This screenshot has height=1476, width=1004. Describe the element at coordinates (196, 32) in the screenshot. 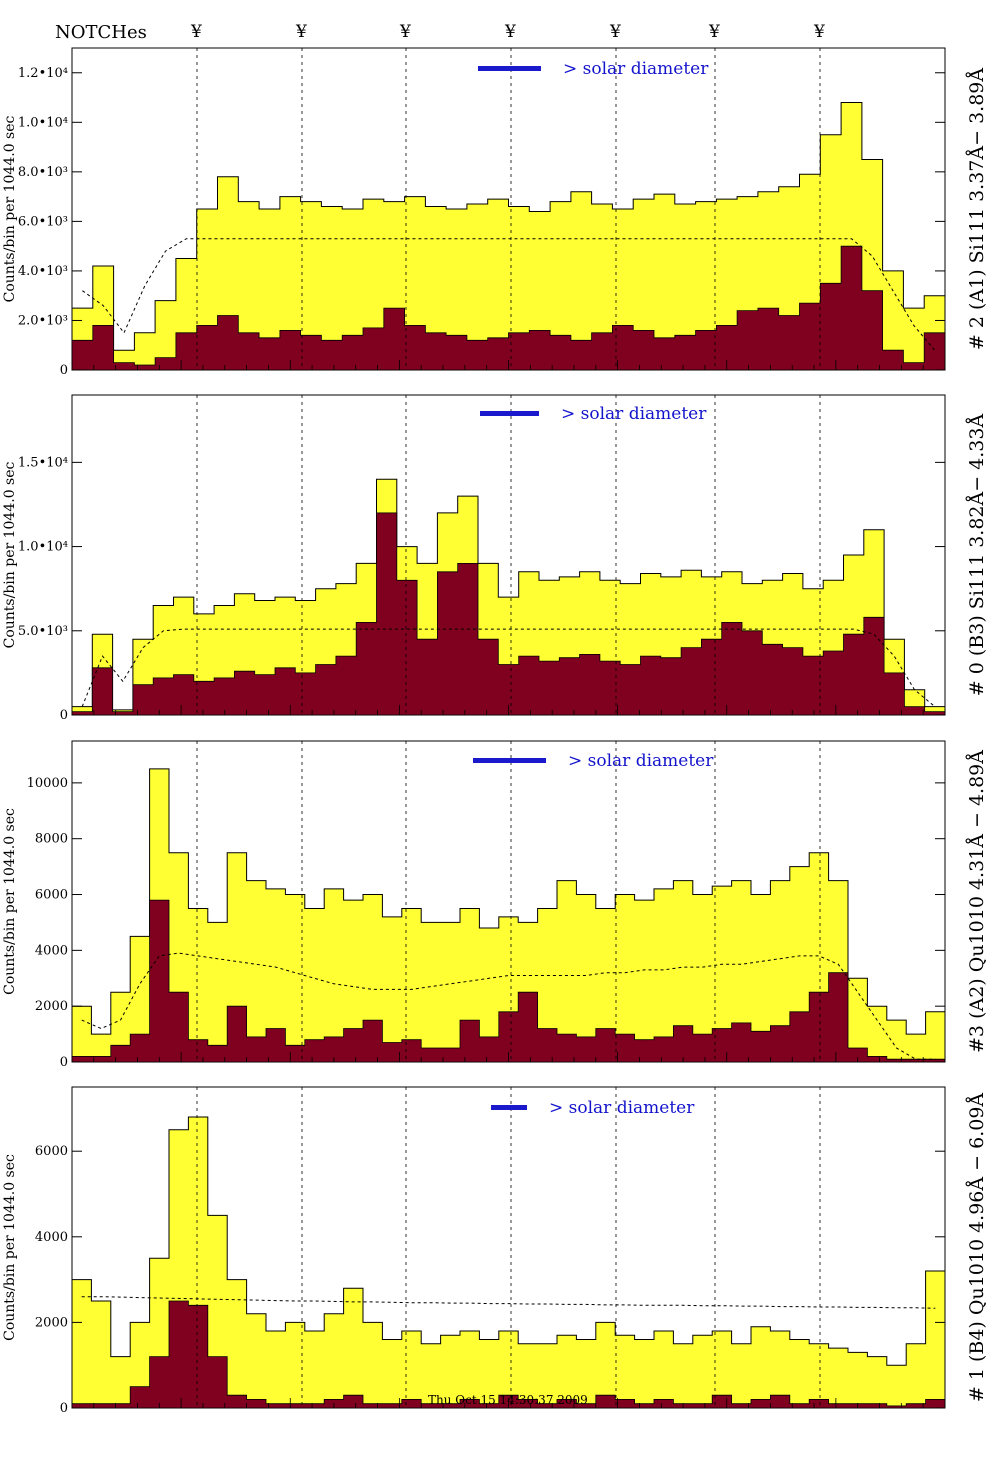

I see `notch-marker-1: ¥` at that location.